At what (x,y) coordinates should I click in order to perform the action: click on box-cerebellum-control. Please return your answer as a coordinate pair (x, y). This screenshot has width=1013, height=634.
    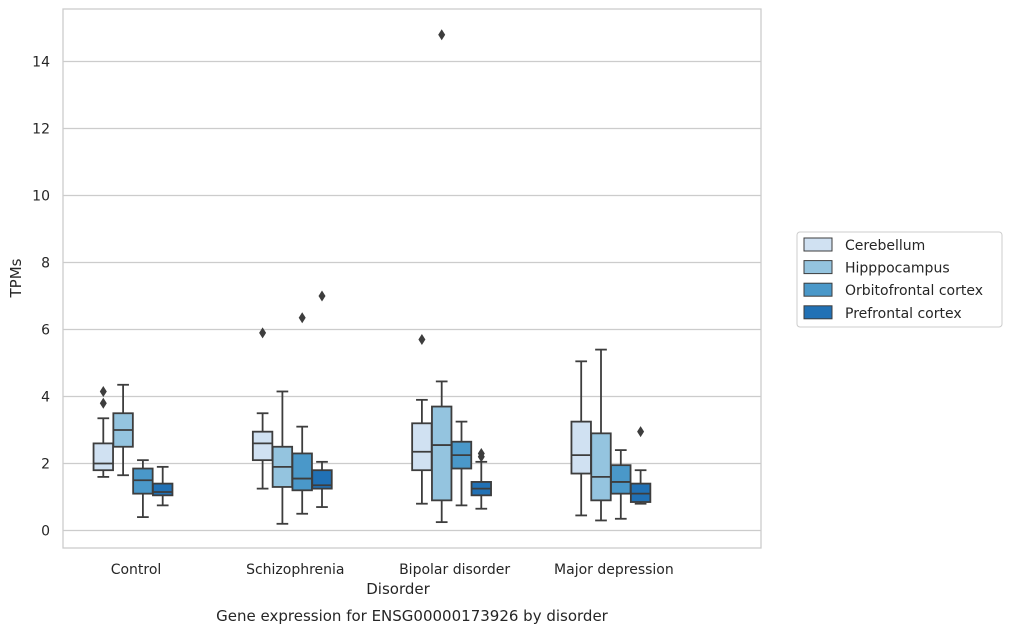
    Looking at the image, I should click on (103, 431).